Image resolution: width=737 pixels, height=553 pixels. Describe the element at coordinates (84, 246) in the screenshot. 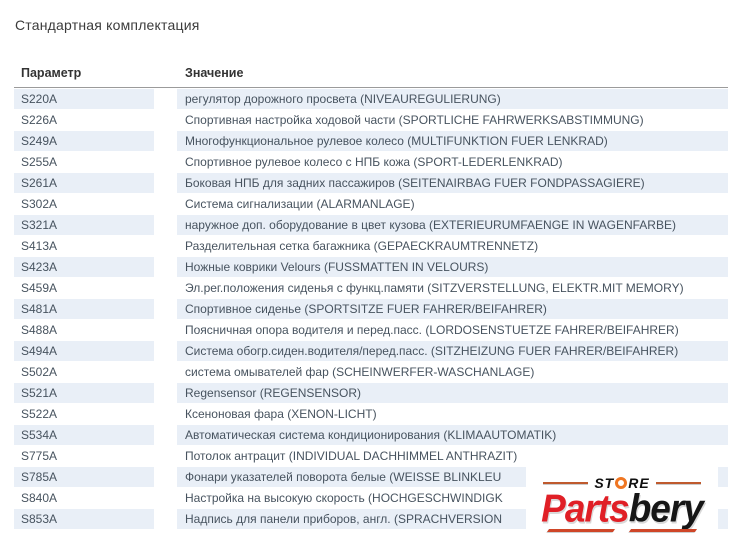

I see `row-param-code: S413A` at that location.